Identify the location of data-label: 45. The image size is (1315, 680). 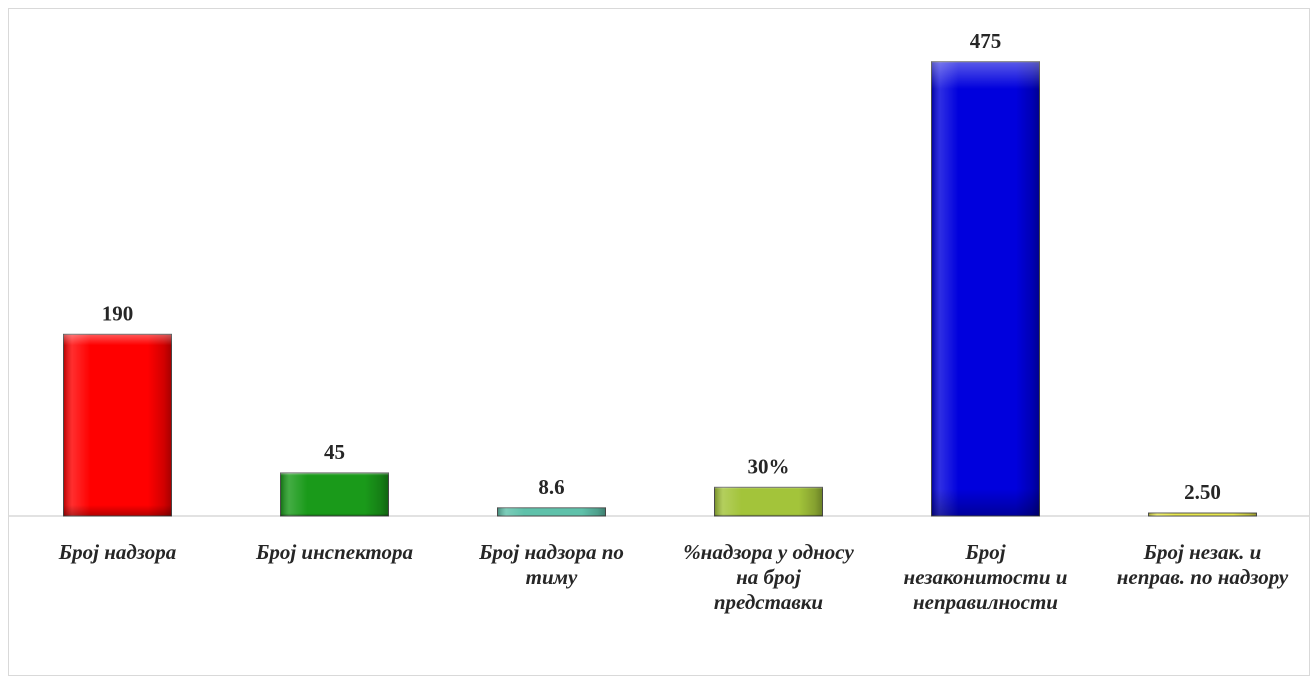
(334, 452).